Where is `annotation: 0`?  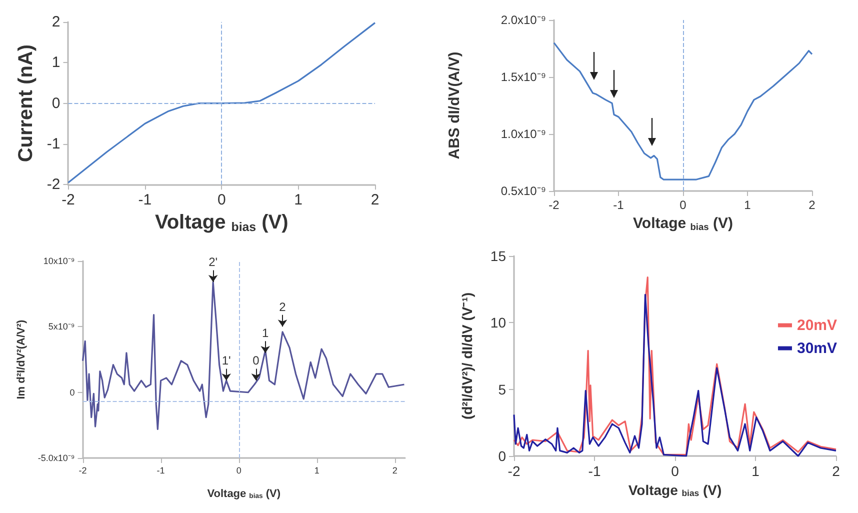
annotation: 0 is located at coordinates (256, 361).